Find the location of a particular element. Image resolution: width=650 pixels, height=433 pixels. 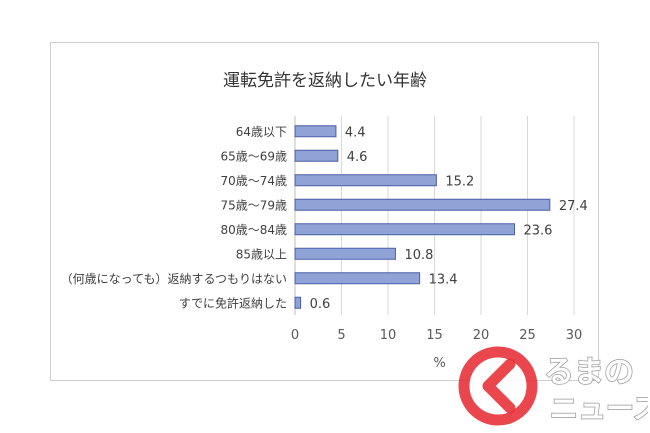

data-label: 27.4 is located at coordinates (573, 206).